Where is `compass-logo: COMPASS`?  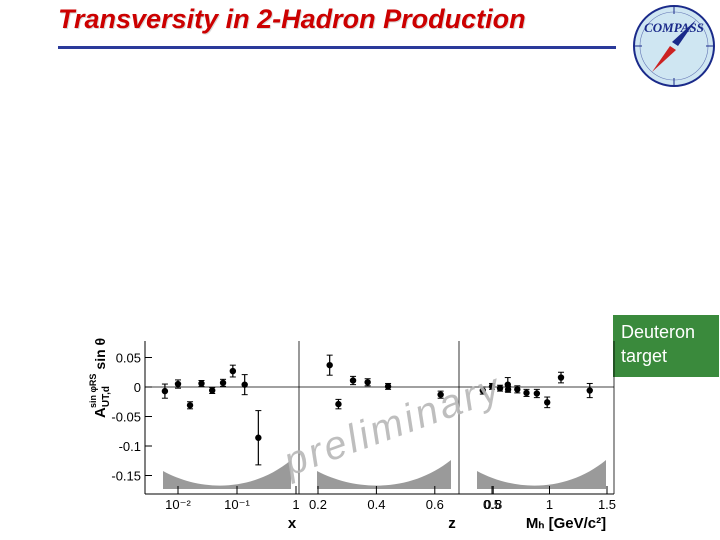 compass-logo: COMPASS is located at coordinates (674, 46).